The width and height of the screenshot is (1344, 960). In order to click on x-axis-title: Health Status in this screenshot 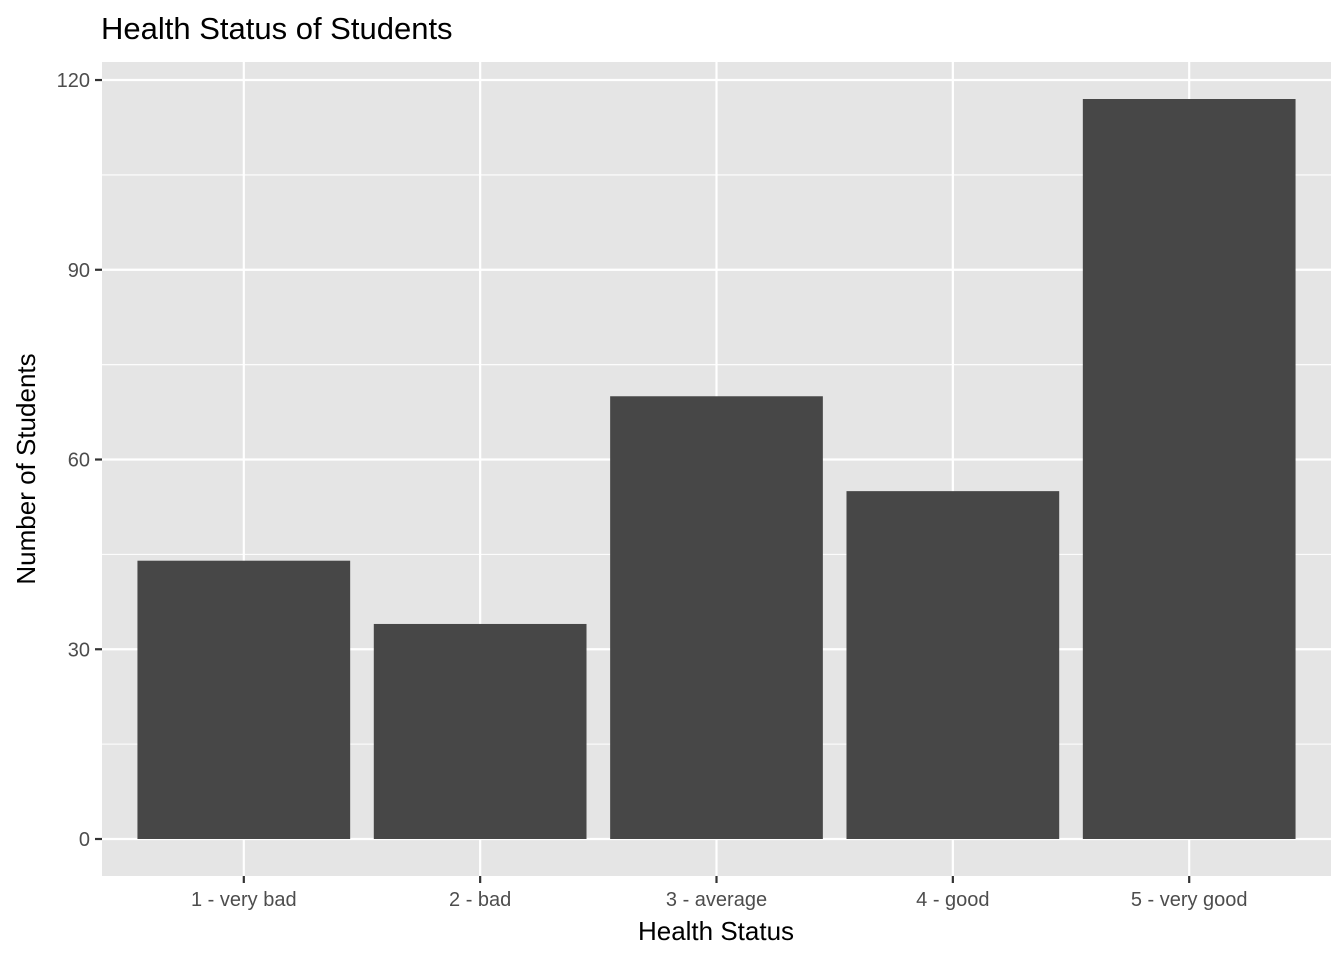, I will do `click(716, 931)`.